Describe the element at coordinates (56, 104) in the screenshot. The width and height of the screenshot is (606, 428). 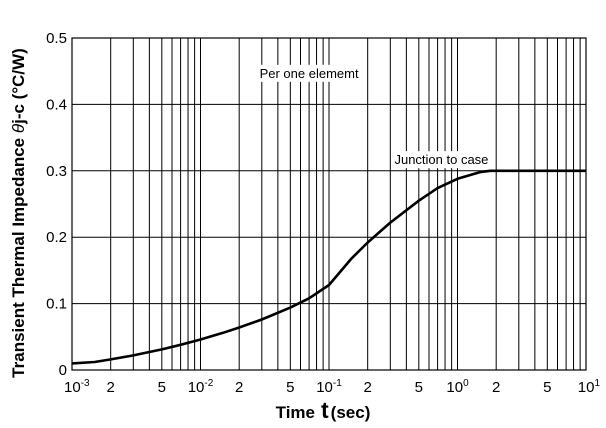
I see `y-tick-label: 0.4` at that location.